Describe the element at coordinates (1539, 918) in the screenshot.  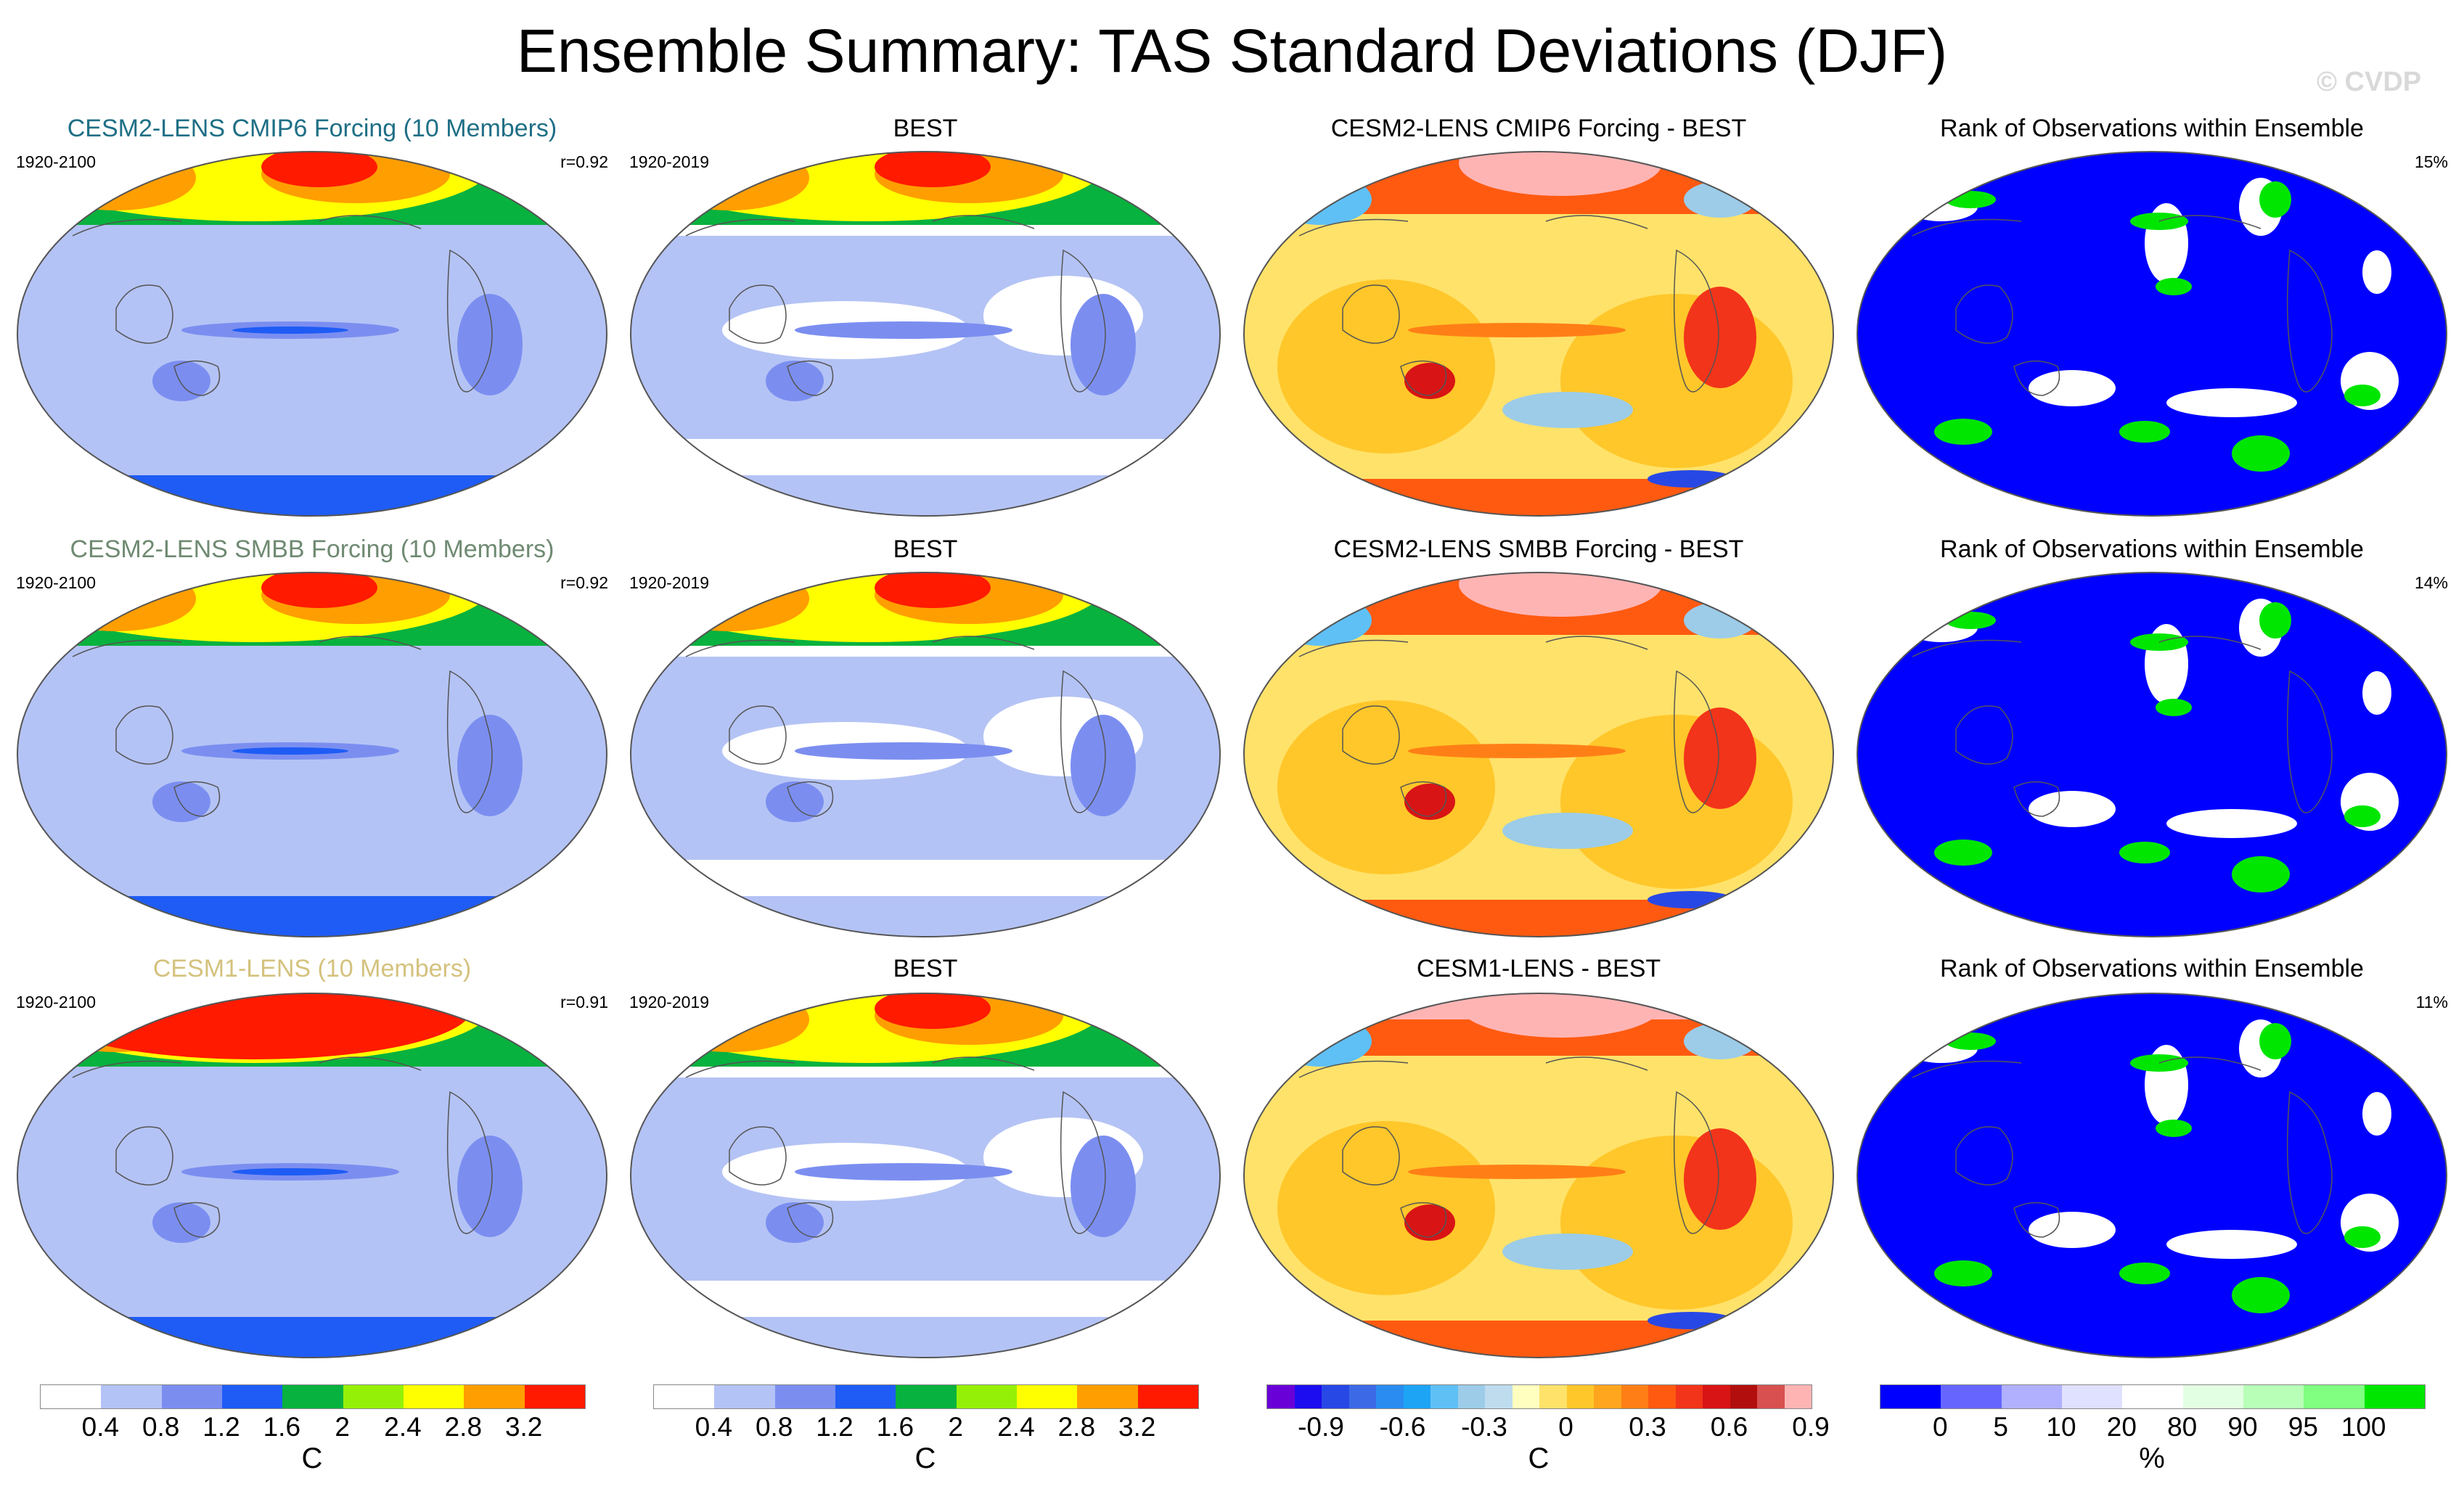
I see `diff-south-band` at that location.